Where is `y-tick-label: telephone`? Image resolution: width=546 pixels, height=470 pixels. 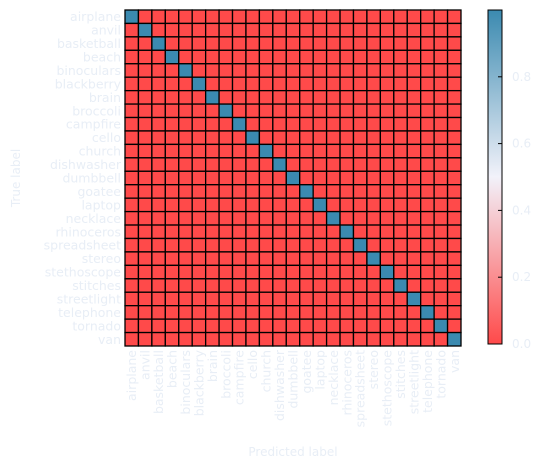
y-tick-label: telephone is located at coordinates (89, 312).